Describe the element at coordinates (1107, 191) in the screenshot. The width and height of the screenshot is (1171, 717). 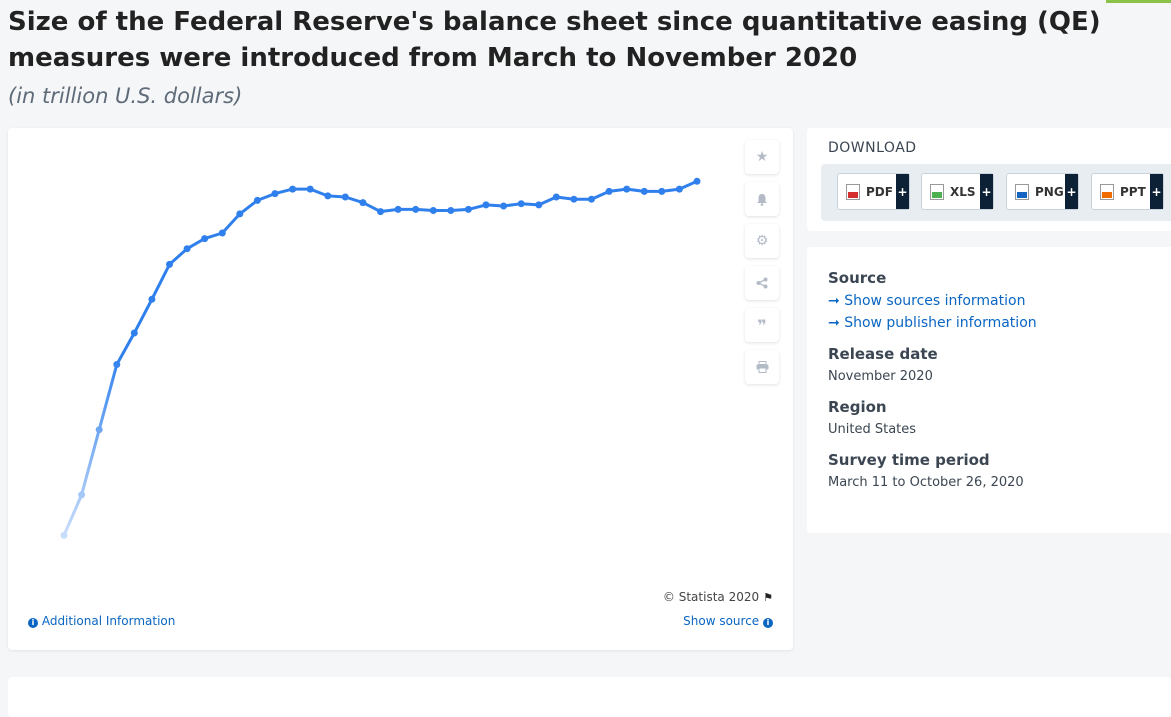
I see `ppt-file-icon` at that location.